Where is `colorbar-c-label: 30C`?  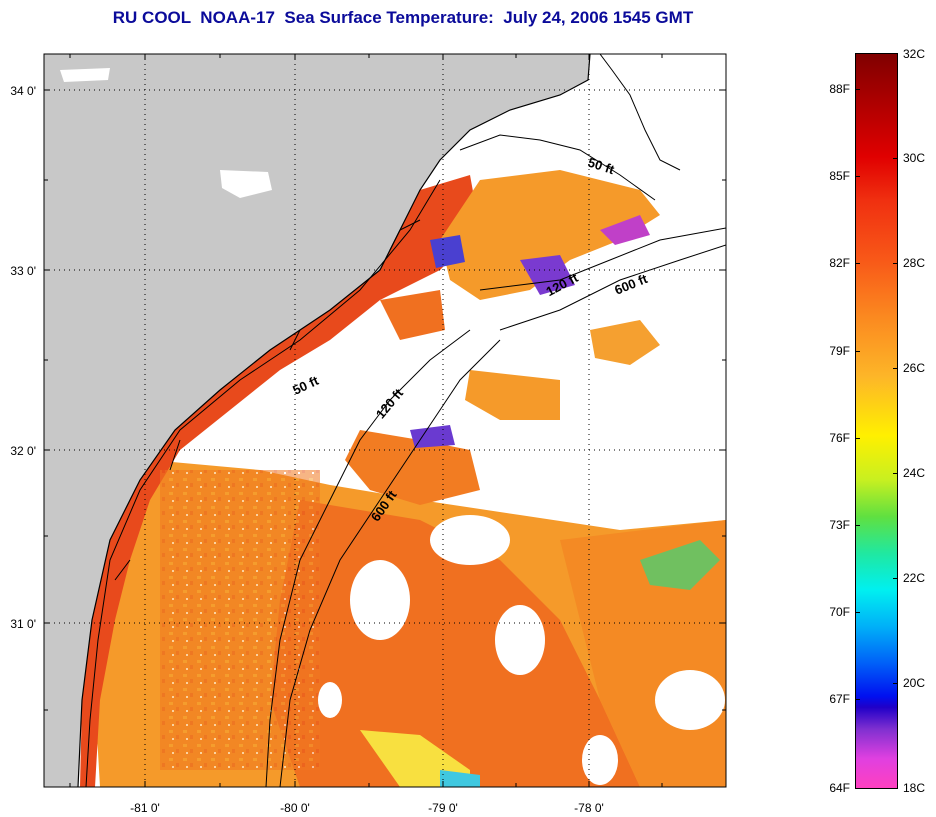 colorbar-c-label: 30C is located at coordinates (914, 158).